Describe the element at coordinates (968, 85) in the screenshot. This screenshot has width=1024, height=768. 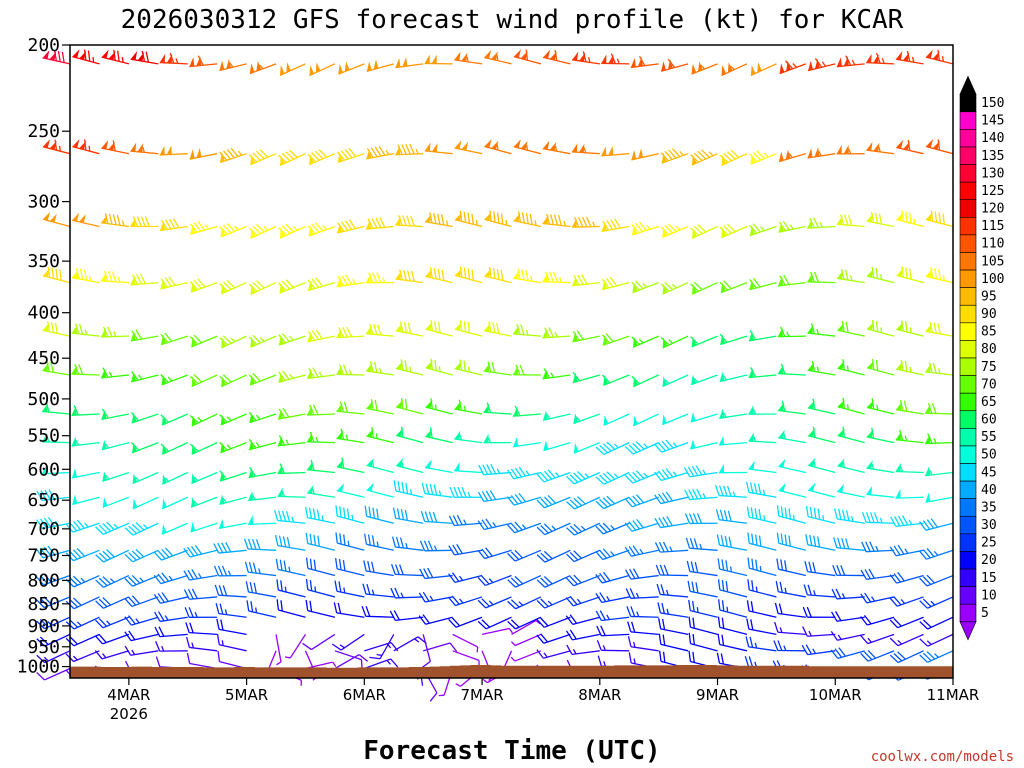
I see `legend-max-arrow` at that location.